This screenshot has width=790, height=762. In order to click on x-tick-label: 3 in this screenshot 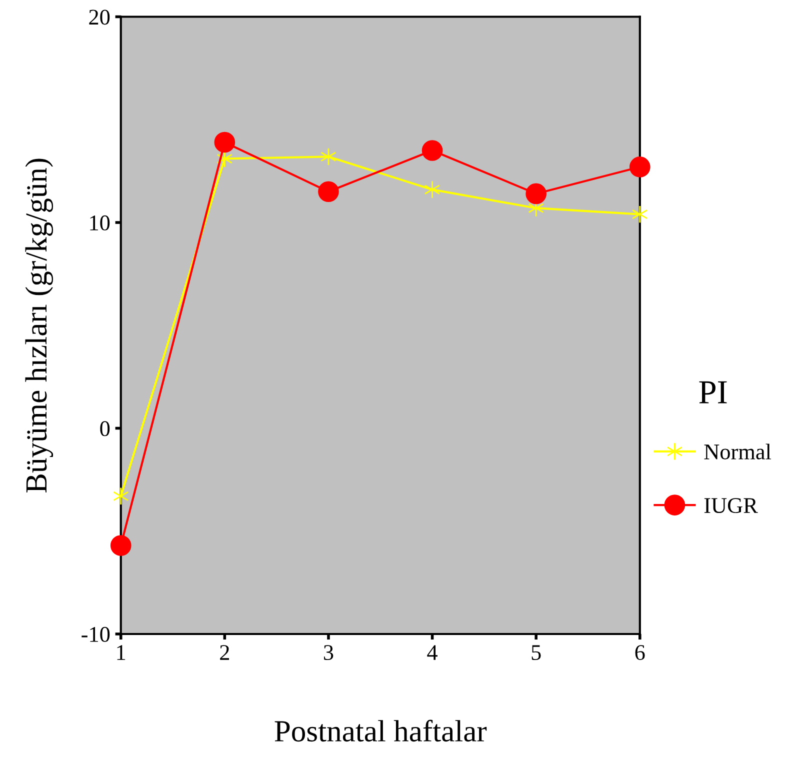, I will do `click(329, 652)`.